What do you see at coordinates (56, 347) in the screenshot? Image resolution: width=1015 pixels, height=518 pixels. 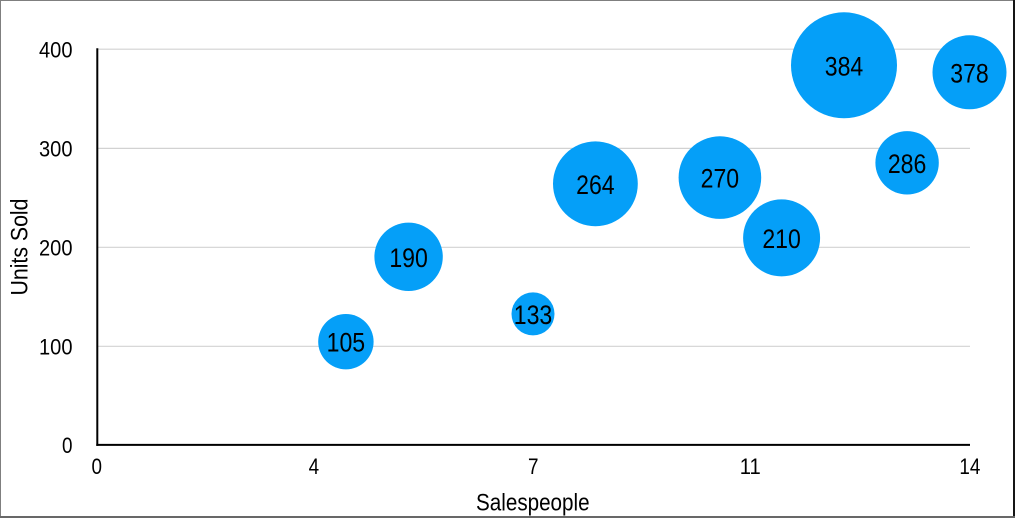 I see `svg-text: 100` at bounding box center [56, 347].